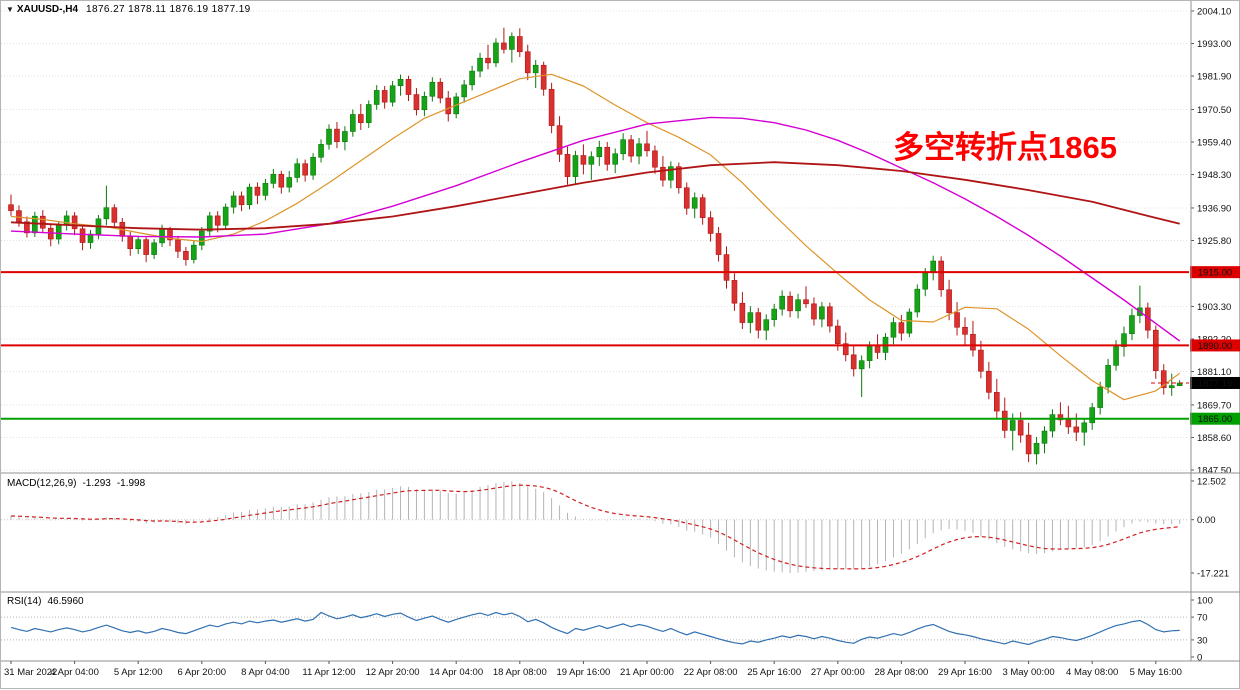  I want to click on time-axis-label: 27 Apr 00:00, so click(838, 672).